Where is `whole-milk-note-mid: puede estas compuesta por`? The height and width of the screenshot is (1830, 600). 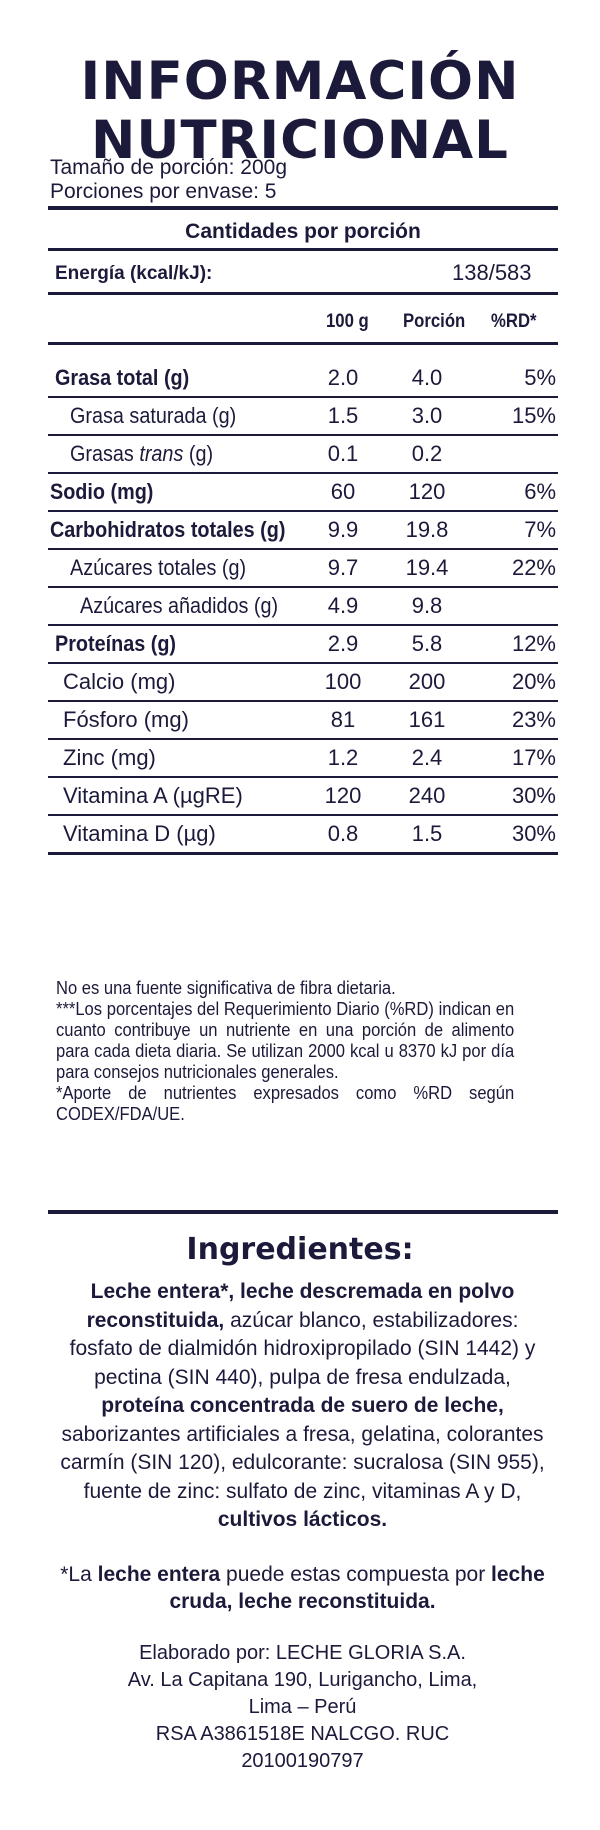
whole-milk-note-mid: puede estas compuesta por is located at coordinates (356, 1574).